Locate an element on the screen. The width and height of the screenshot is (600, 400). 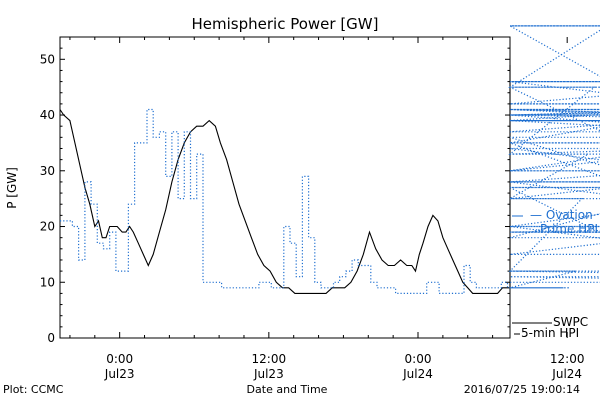
y-tick-label: 10 is located at coordinates (47, 282).